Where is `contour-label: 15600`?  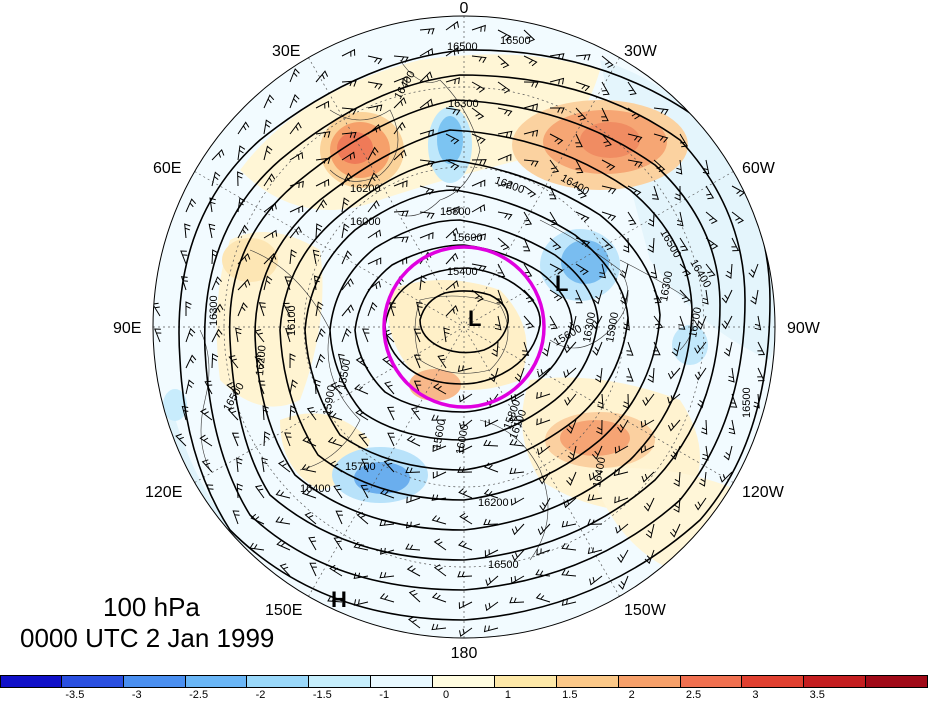 contour-label: 15600 is located at coordinates (439, 434).